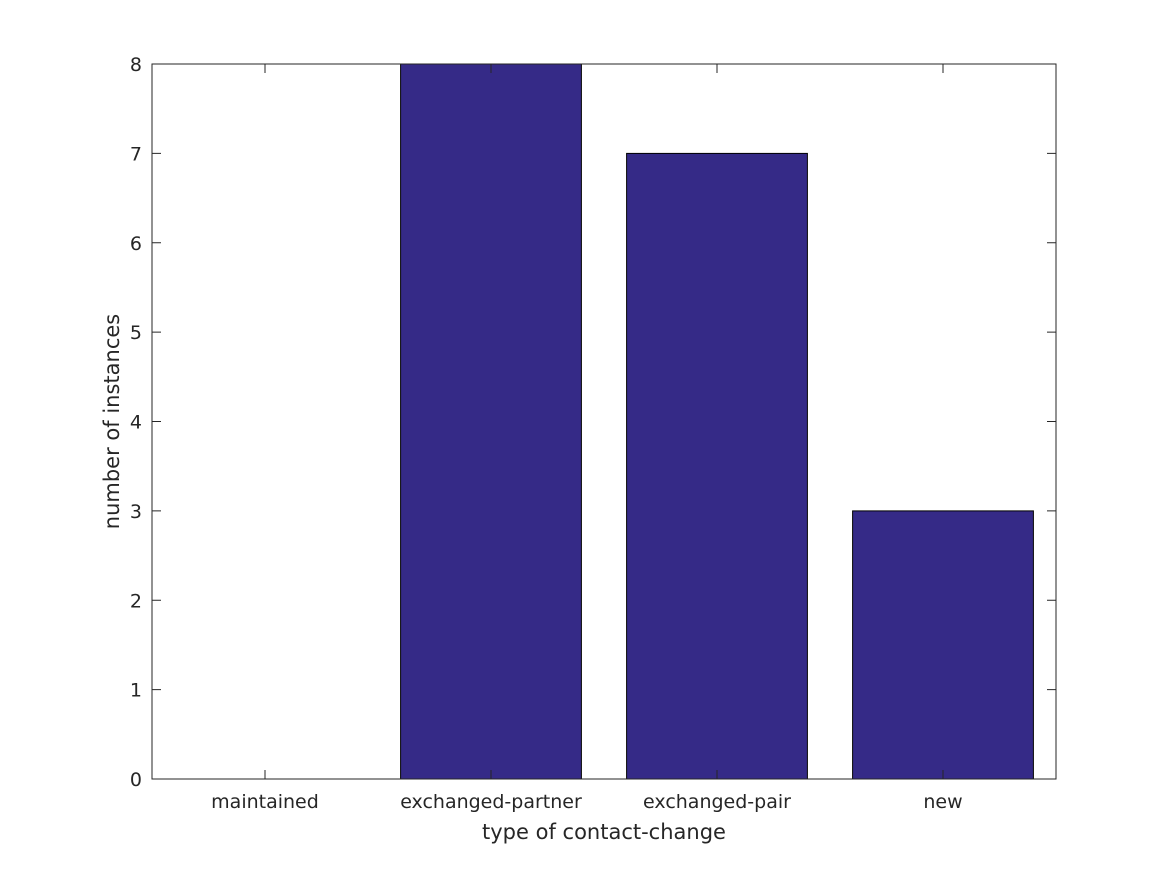 Image resolution: width=1167 pixels, height=875 pixels. I want to click on y-tick-label-2: 2, so click(136, 601).